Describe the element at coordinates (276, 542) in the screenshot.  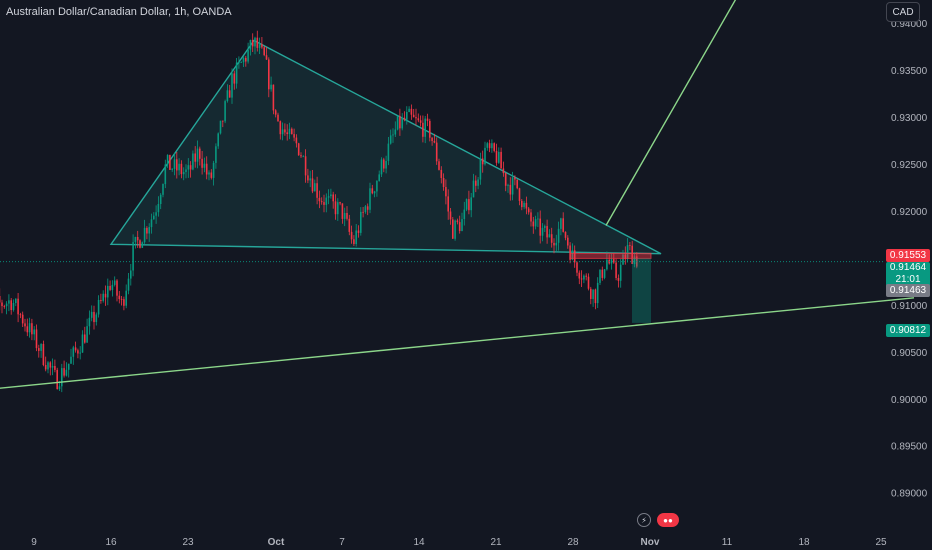
I see `time-tick-label: Oct` at that location.